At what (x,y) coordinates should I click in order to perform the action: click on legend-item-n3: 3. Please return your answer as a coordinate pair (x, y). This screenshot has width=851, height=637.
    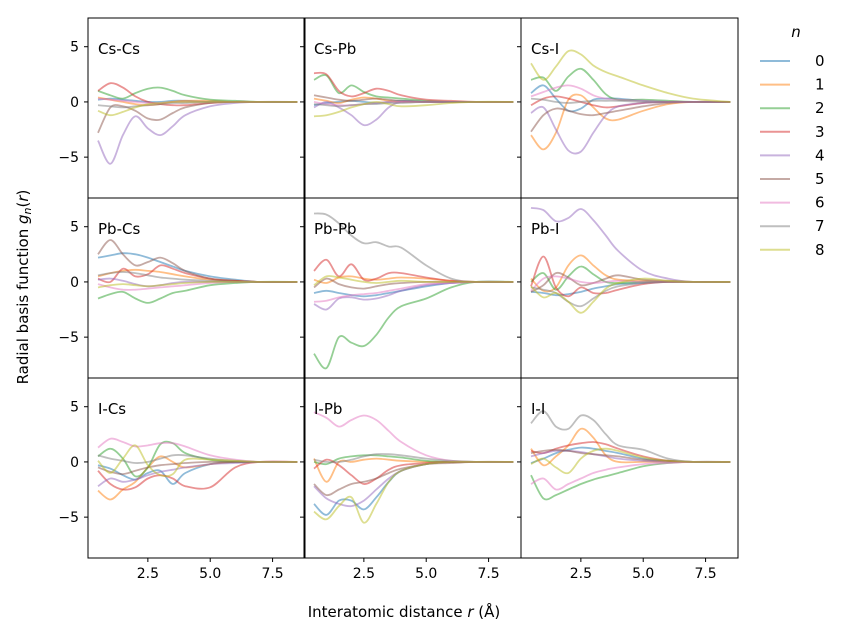
    Looking at the image, I should click on (792, 132).